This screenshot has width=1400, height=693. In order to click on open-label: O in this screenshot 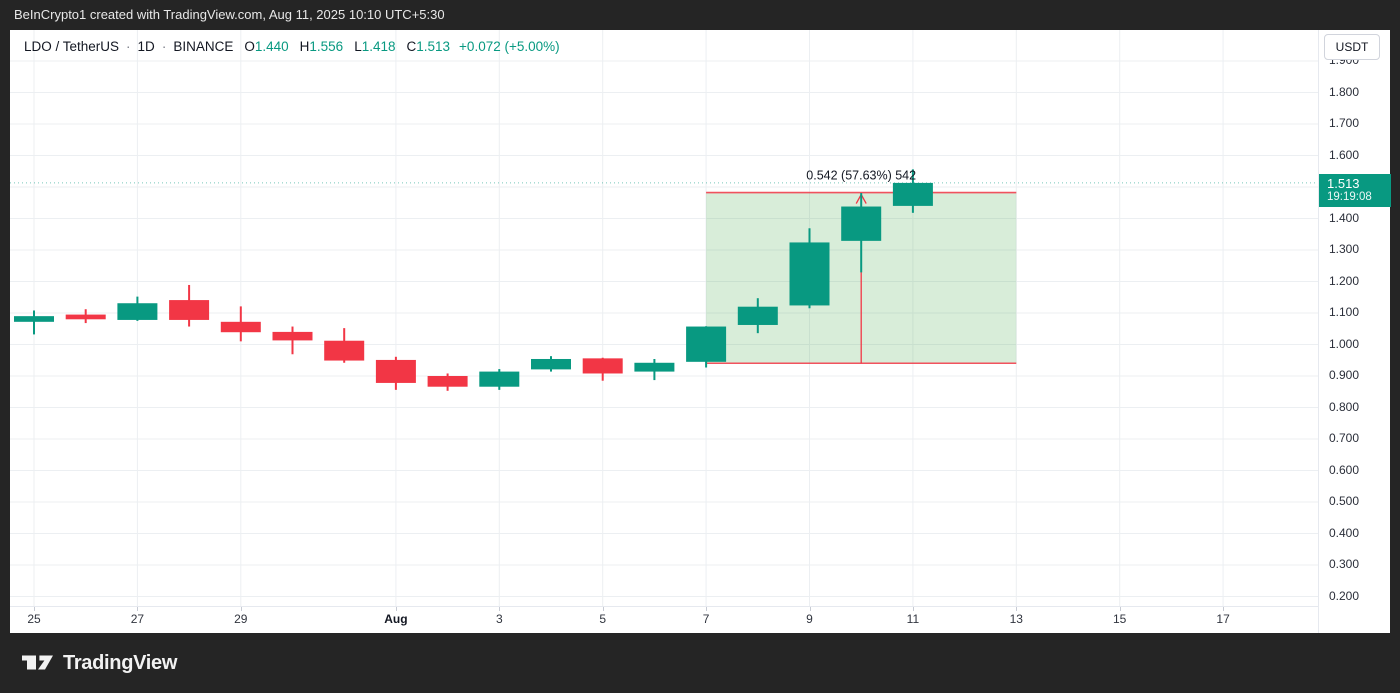, I will do `click(249, 46)`.